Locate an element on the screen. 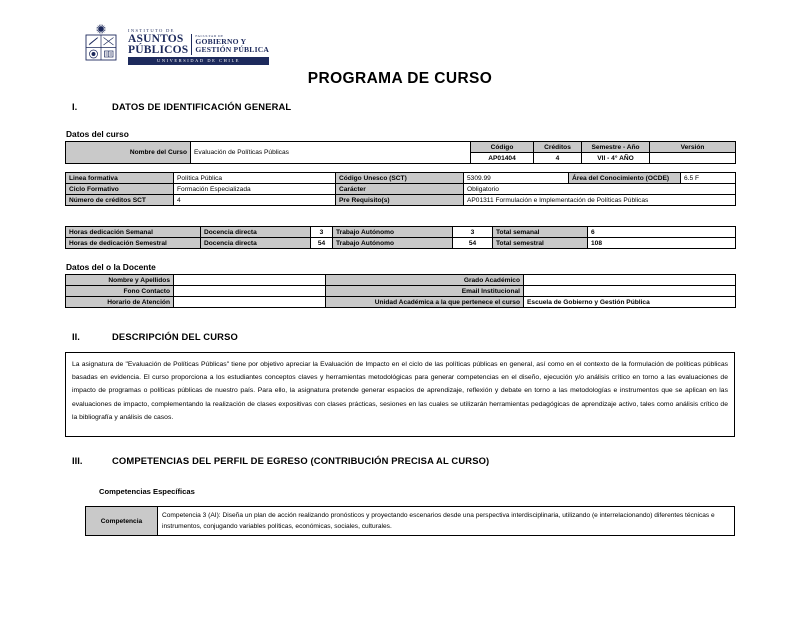 The width and height of the screenshot is (800, 618). section-three-number: III. is located at coordinates (77, 460).